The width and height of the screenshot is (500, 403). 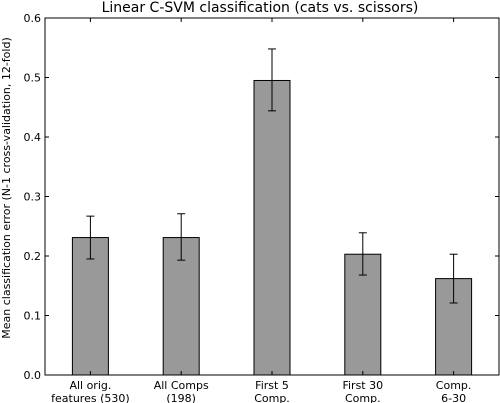 What do you see at coordinates (33, 18) in the screenshot?
I see `y-tick-label: 0.6` at bounding box center [33, 18].